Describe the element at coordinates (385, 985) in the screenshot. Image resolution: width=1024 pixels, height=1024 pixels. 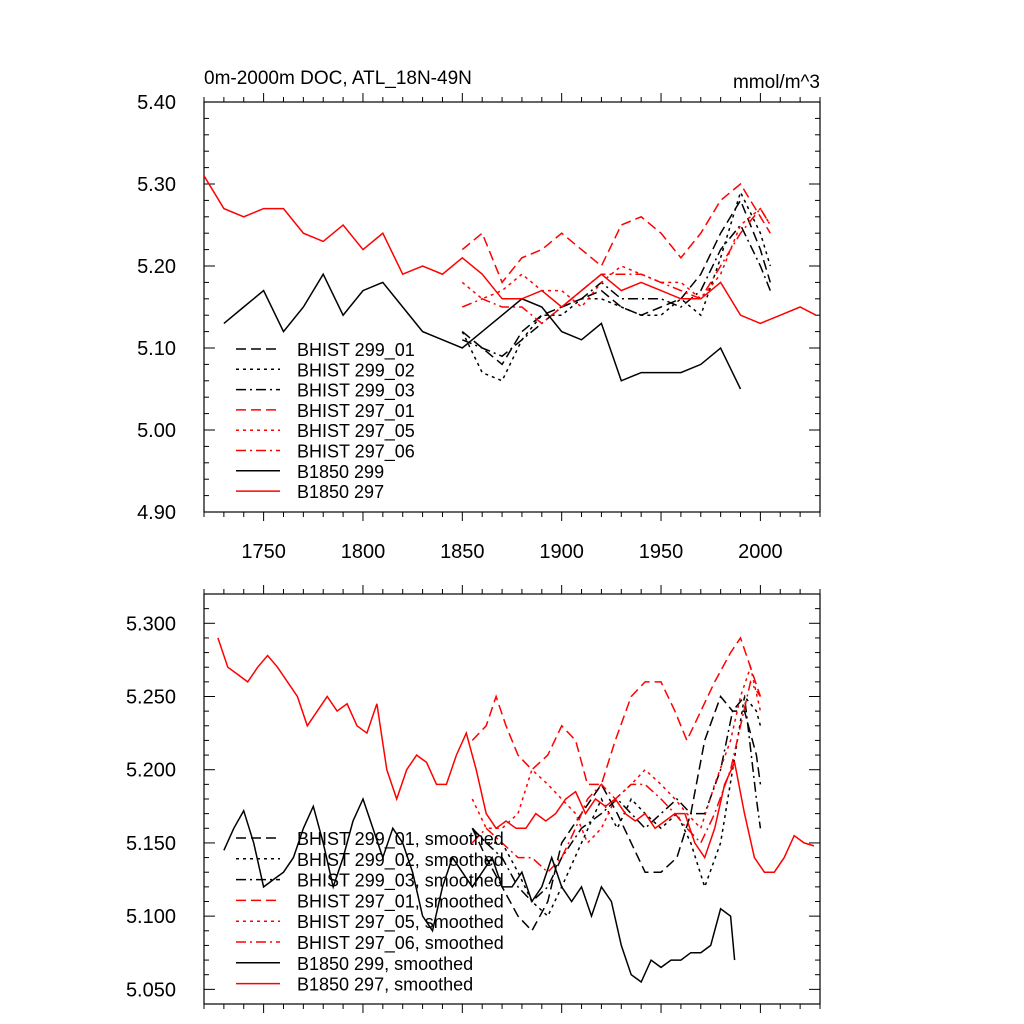
I see `legend-label: B1850 297, smoothed` at that location.